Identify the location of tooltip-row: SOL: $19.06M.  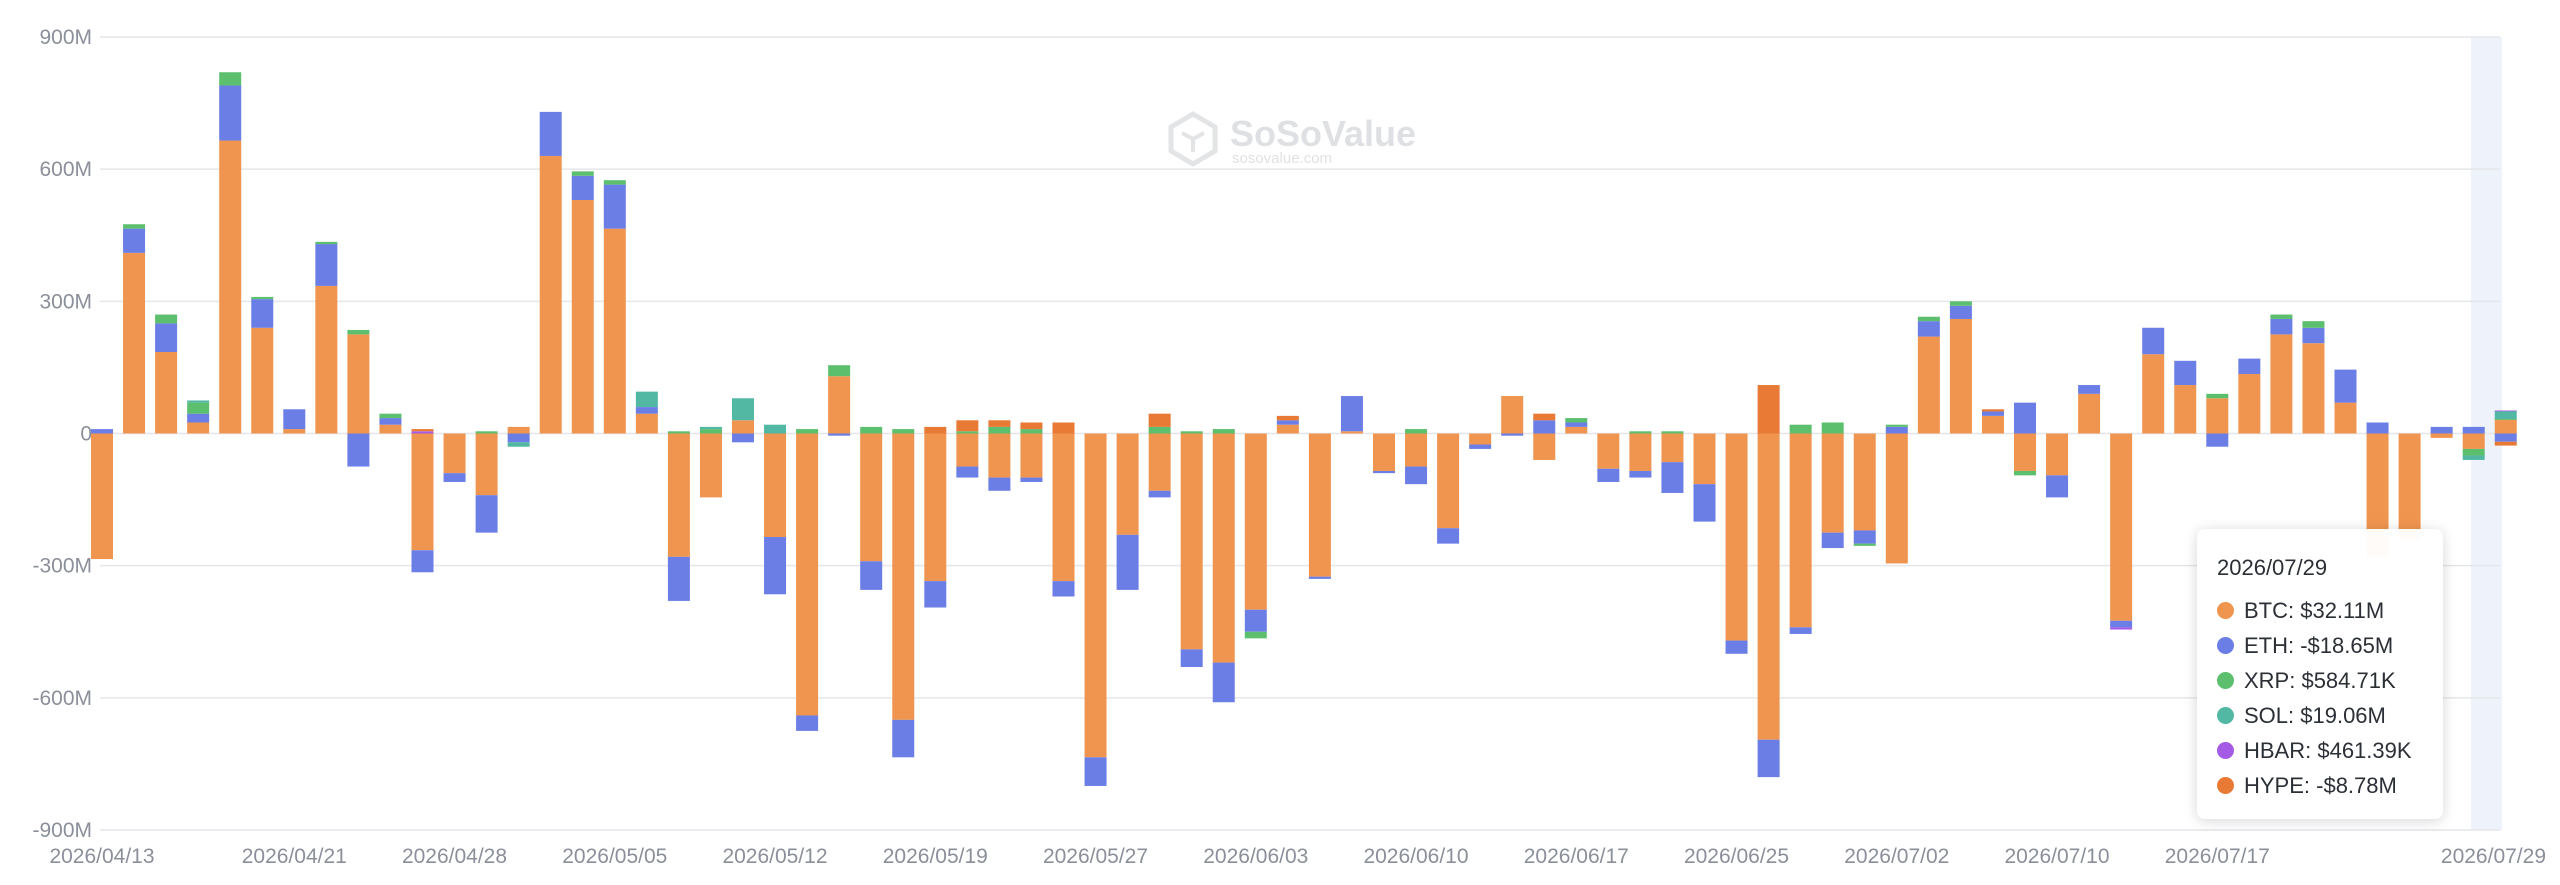
(2330, 715).